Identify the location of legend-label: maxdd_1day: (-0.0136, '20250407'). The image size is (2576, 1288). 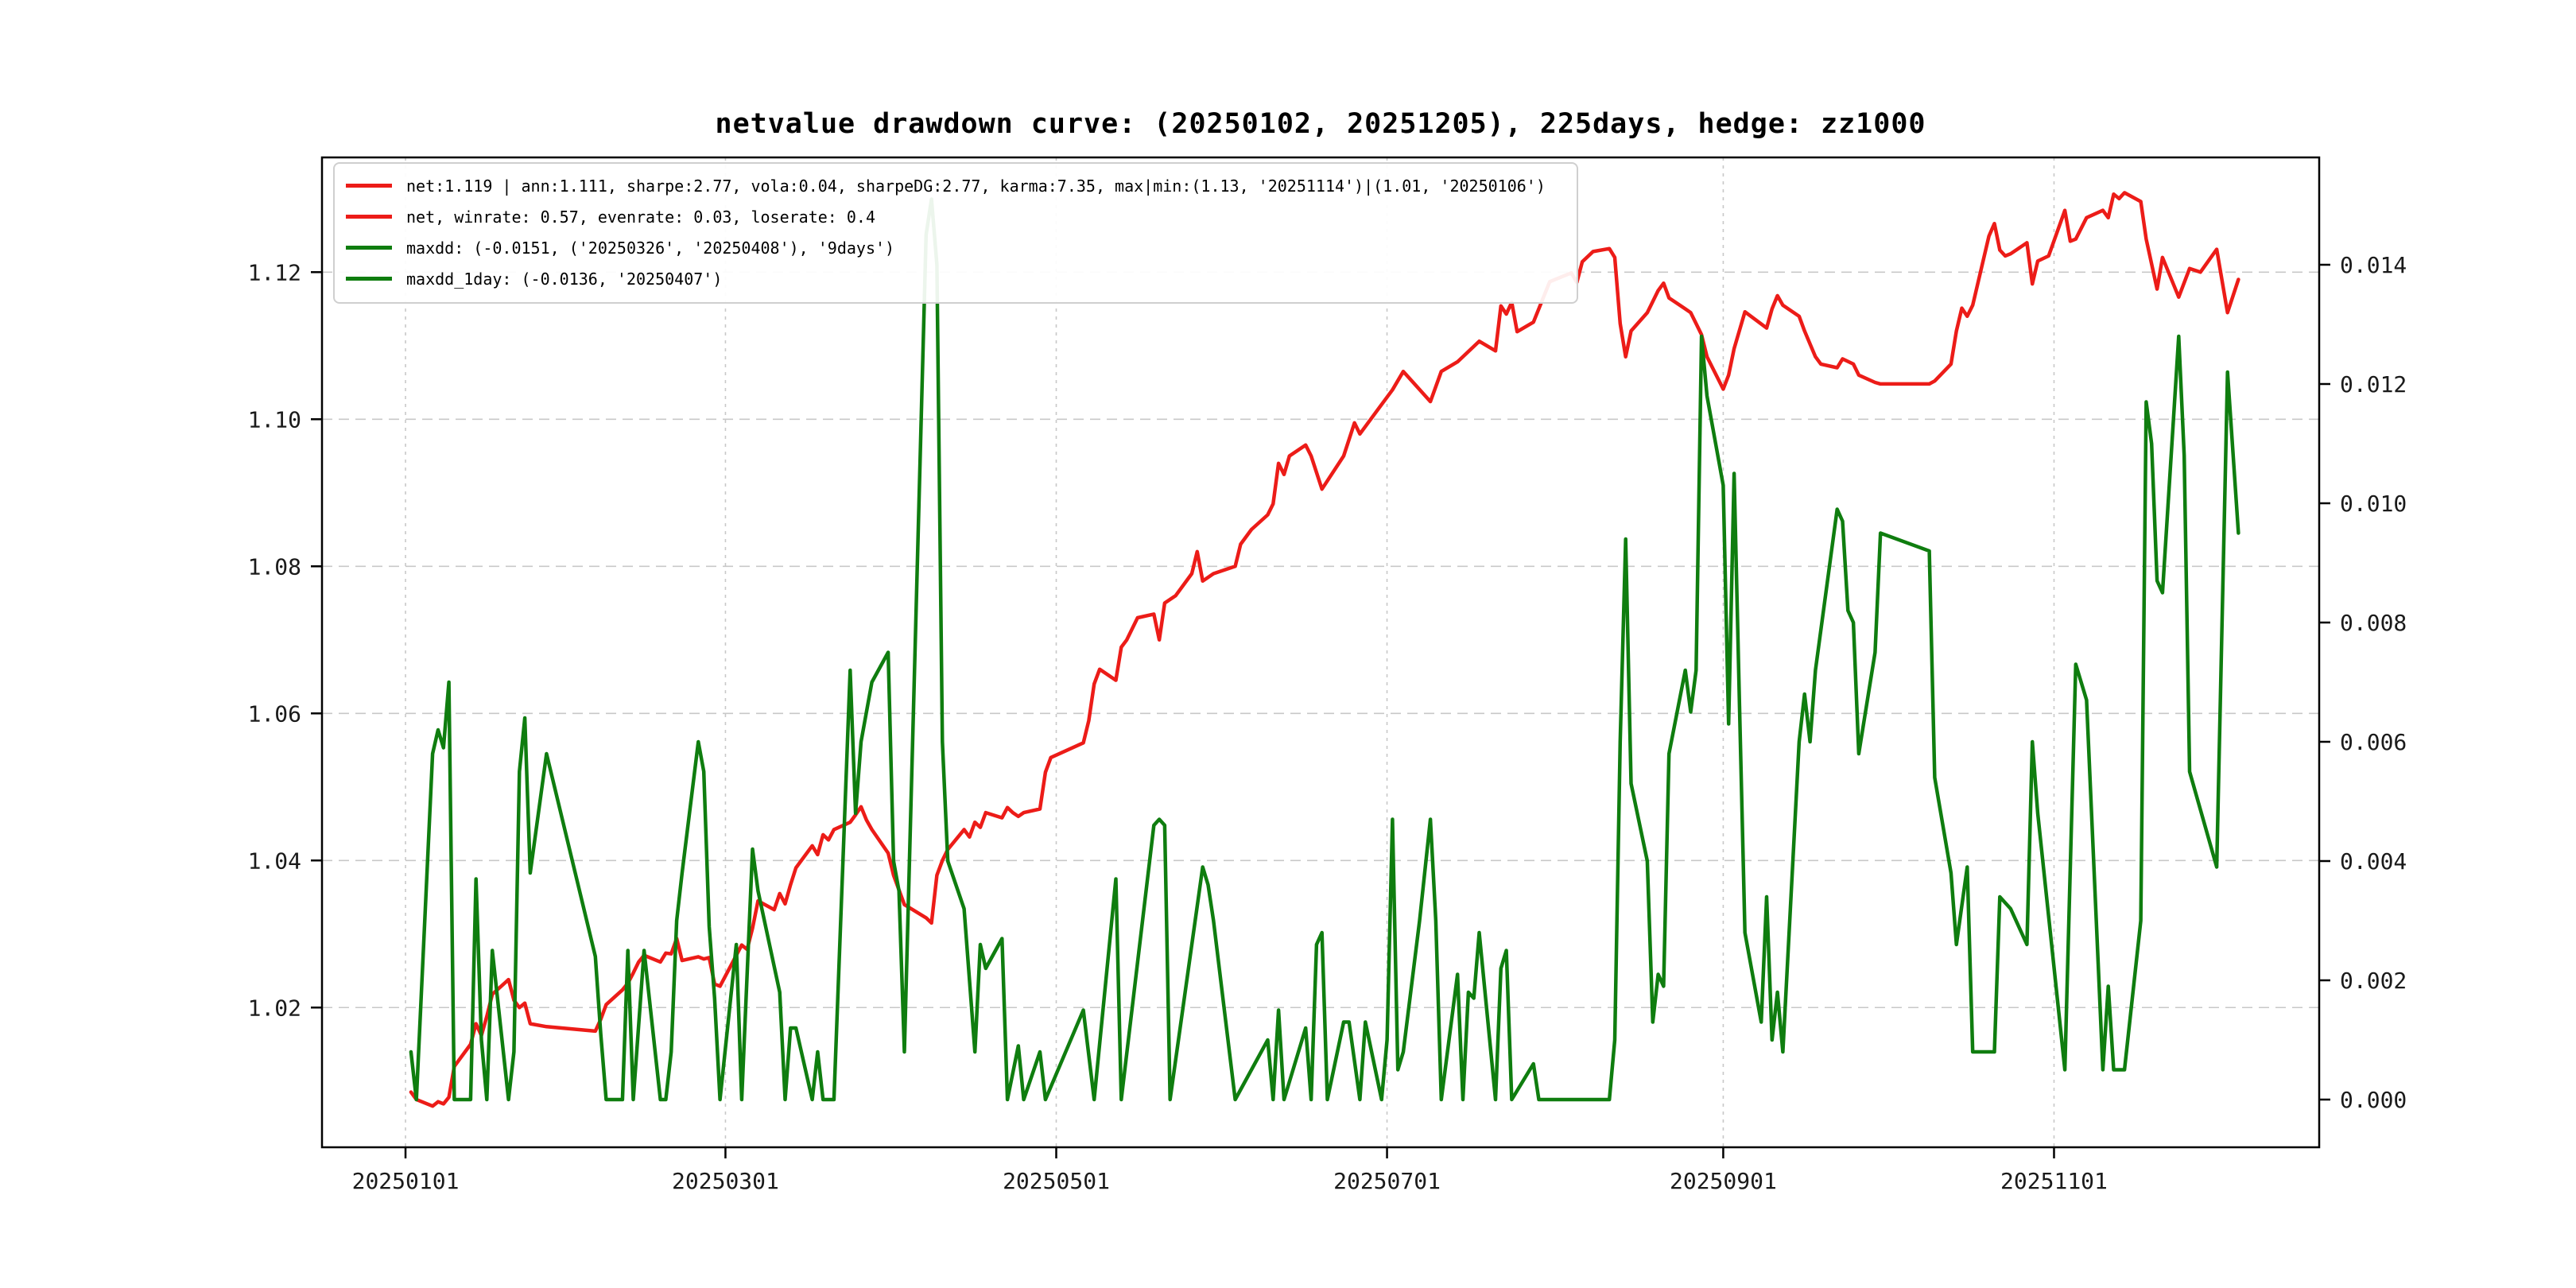
(564, 279).